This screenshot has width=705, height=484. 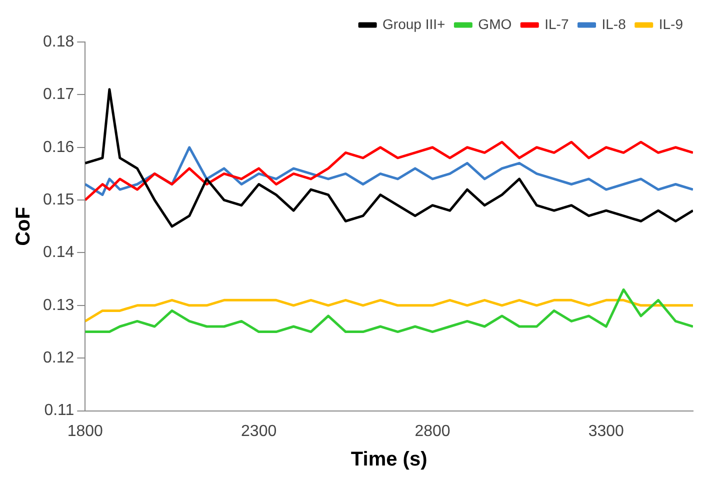 I want to click on y-tick-label: 0.16, so click(x=58, y=147).